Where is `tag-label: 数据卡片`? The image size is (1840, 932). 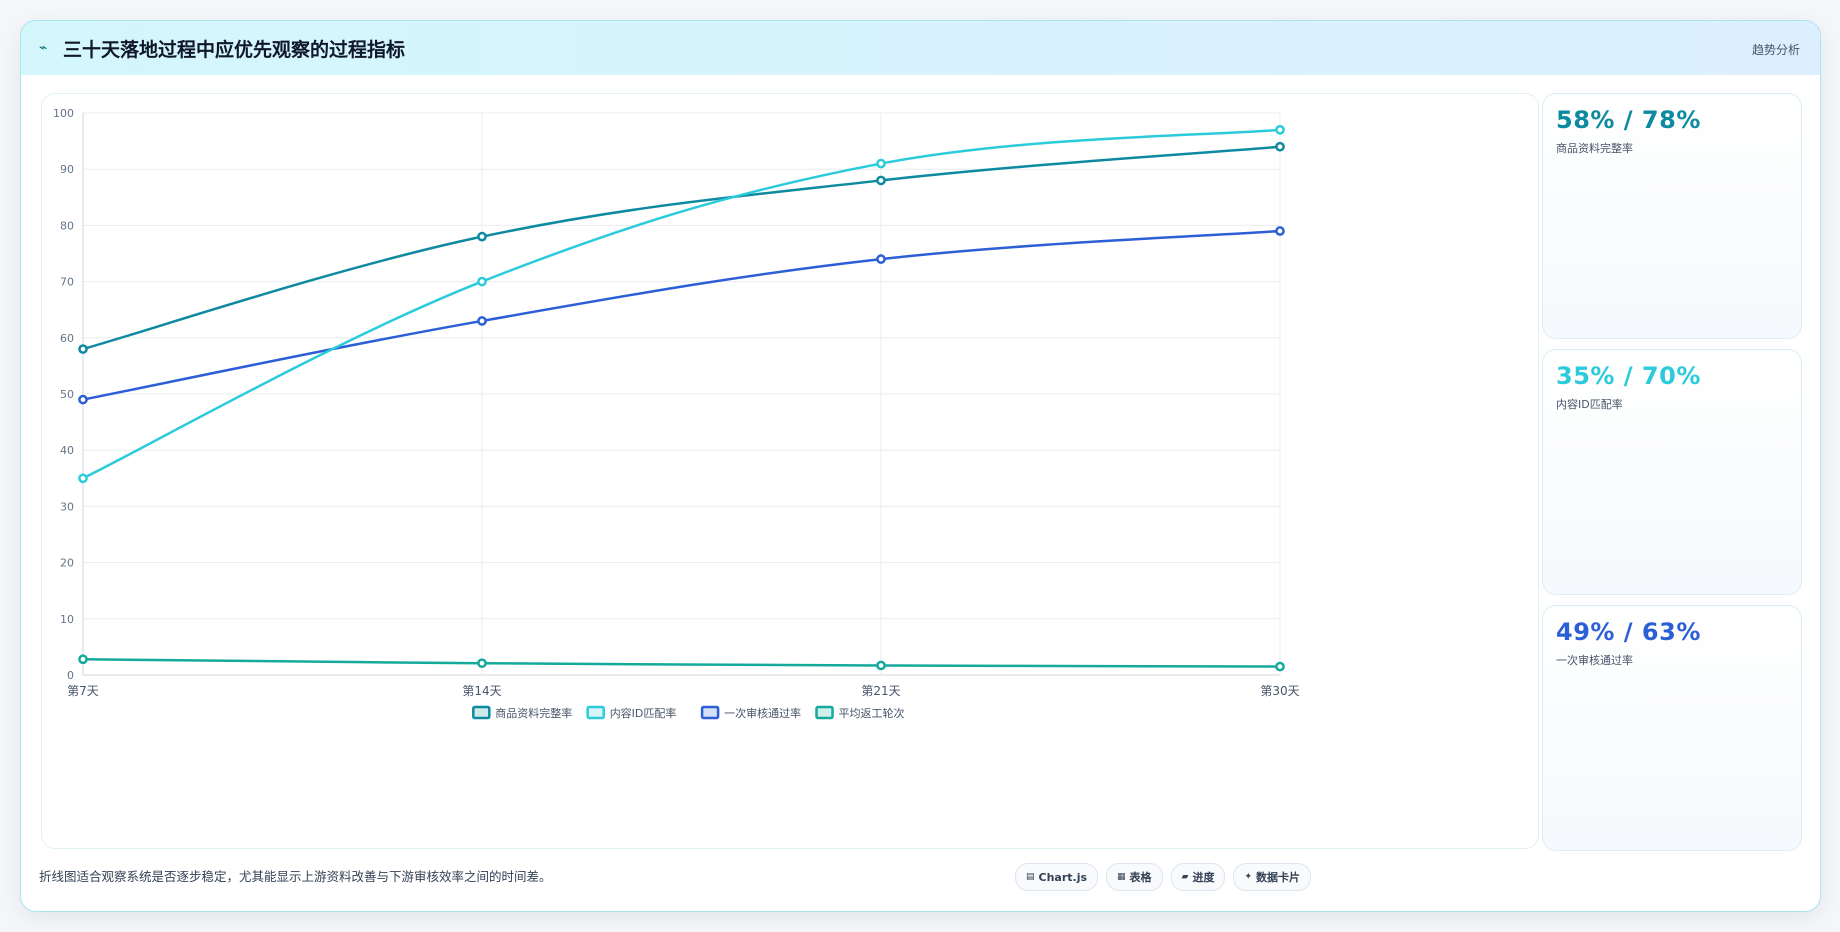 tag-label: 数据卡片 is located at coordinates (1278, 877).